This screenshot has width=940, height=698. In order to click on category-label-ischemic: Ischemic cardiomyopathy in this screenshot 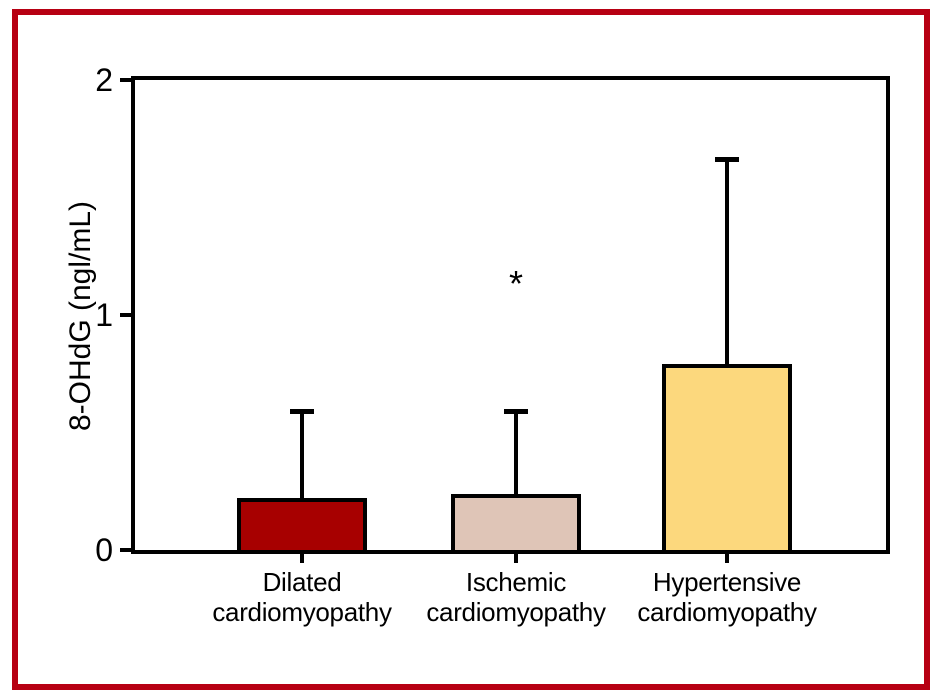, I will do `click(516, 597)`.